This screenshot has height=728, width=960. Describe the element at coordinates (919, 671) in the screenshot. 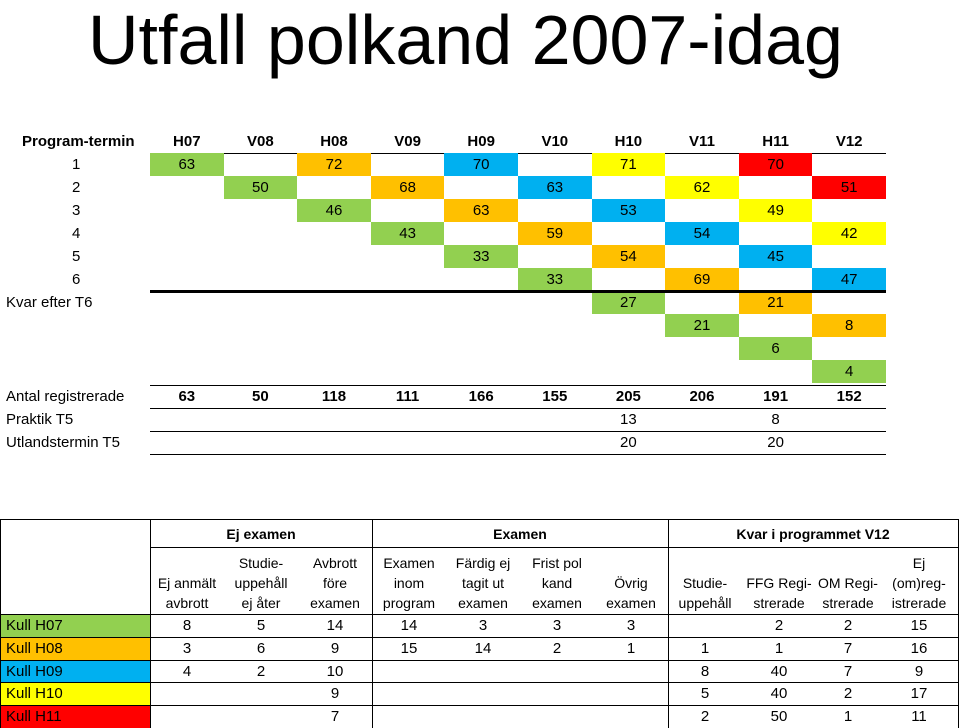

I see `outcome-cell: 9` at that location.